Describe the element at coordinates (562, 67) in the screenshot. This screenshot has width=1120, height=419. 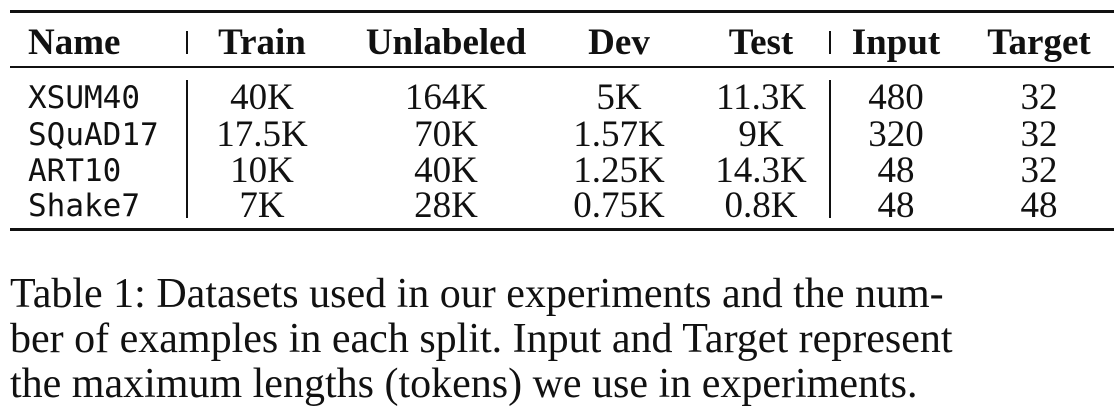
I see `table-header-rule` at that location.